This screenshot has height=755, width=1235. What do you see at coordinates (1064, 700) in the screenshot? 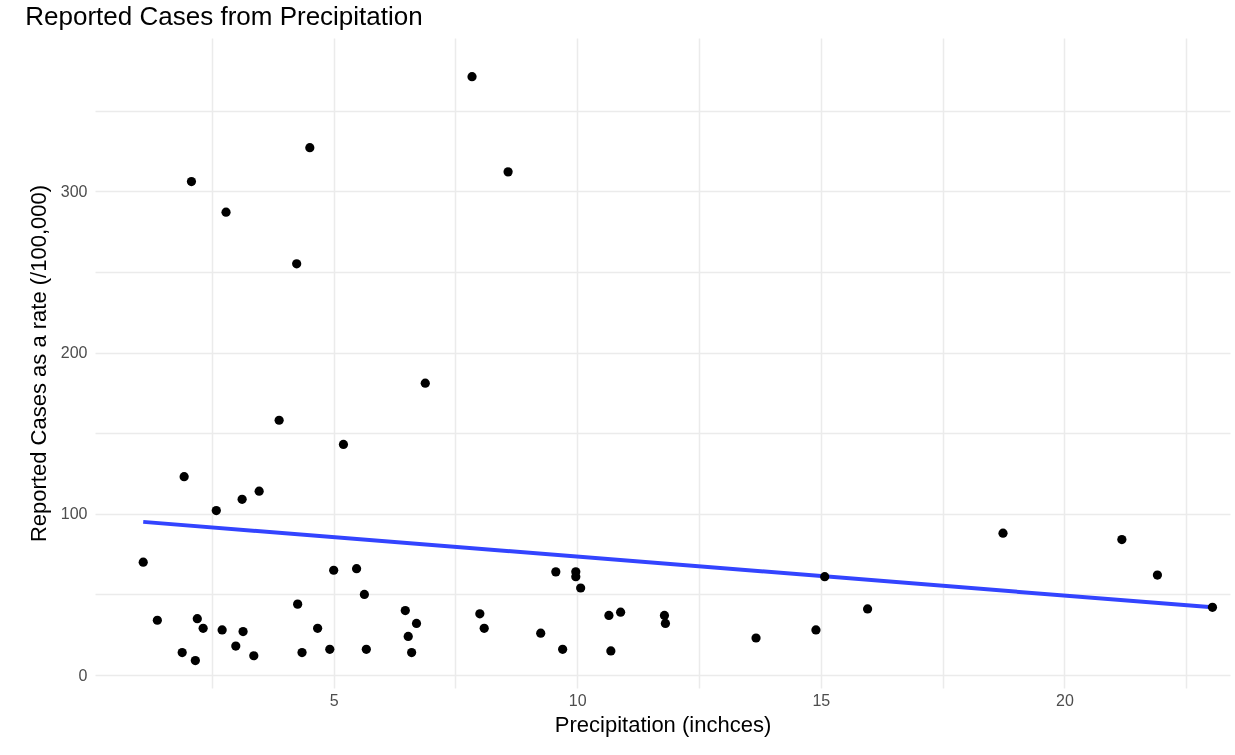
I see `x-tick-label: 20` at bounding box center [1064, 700].